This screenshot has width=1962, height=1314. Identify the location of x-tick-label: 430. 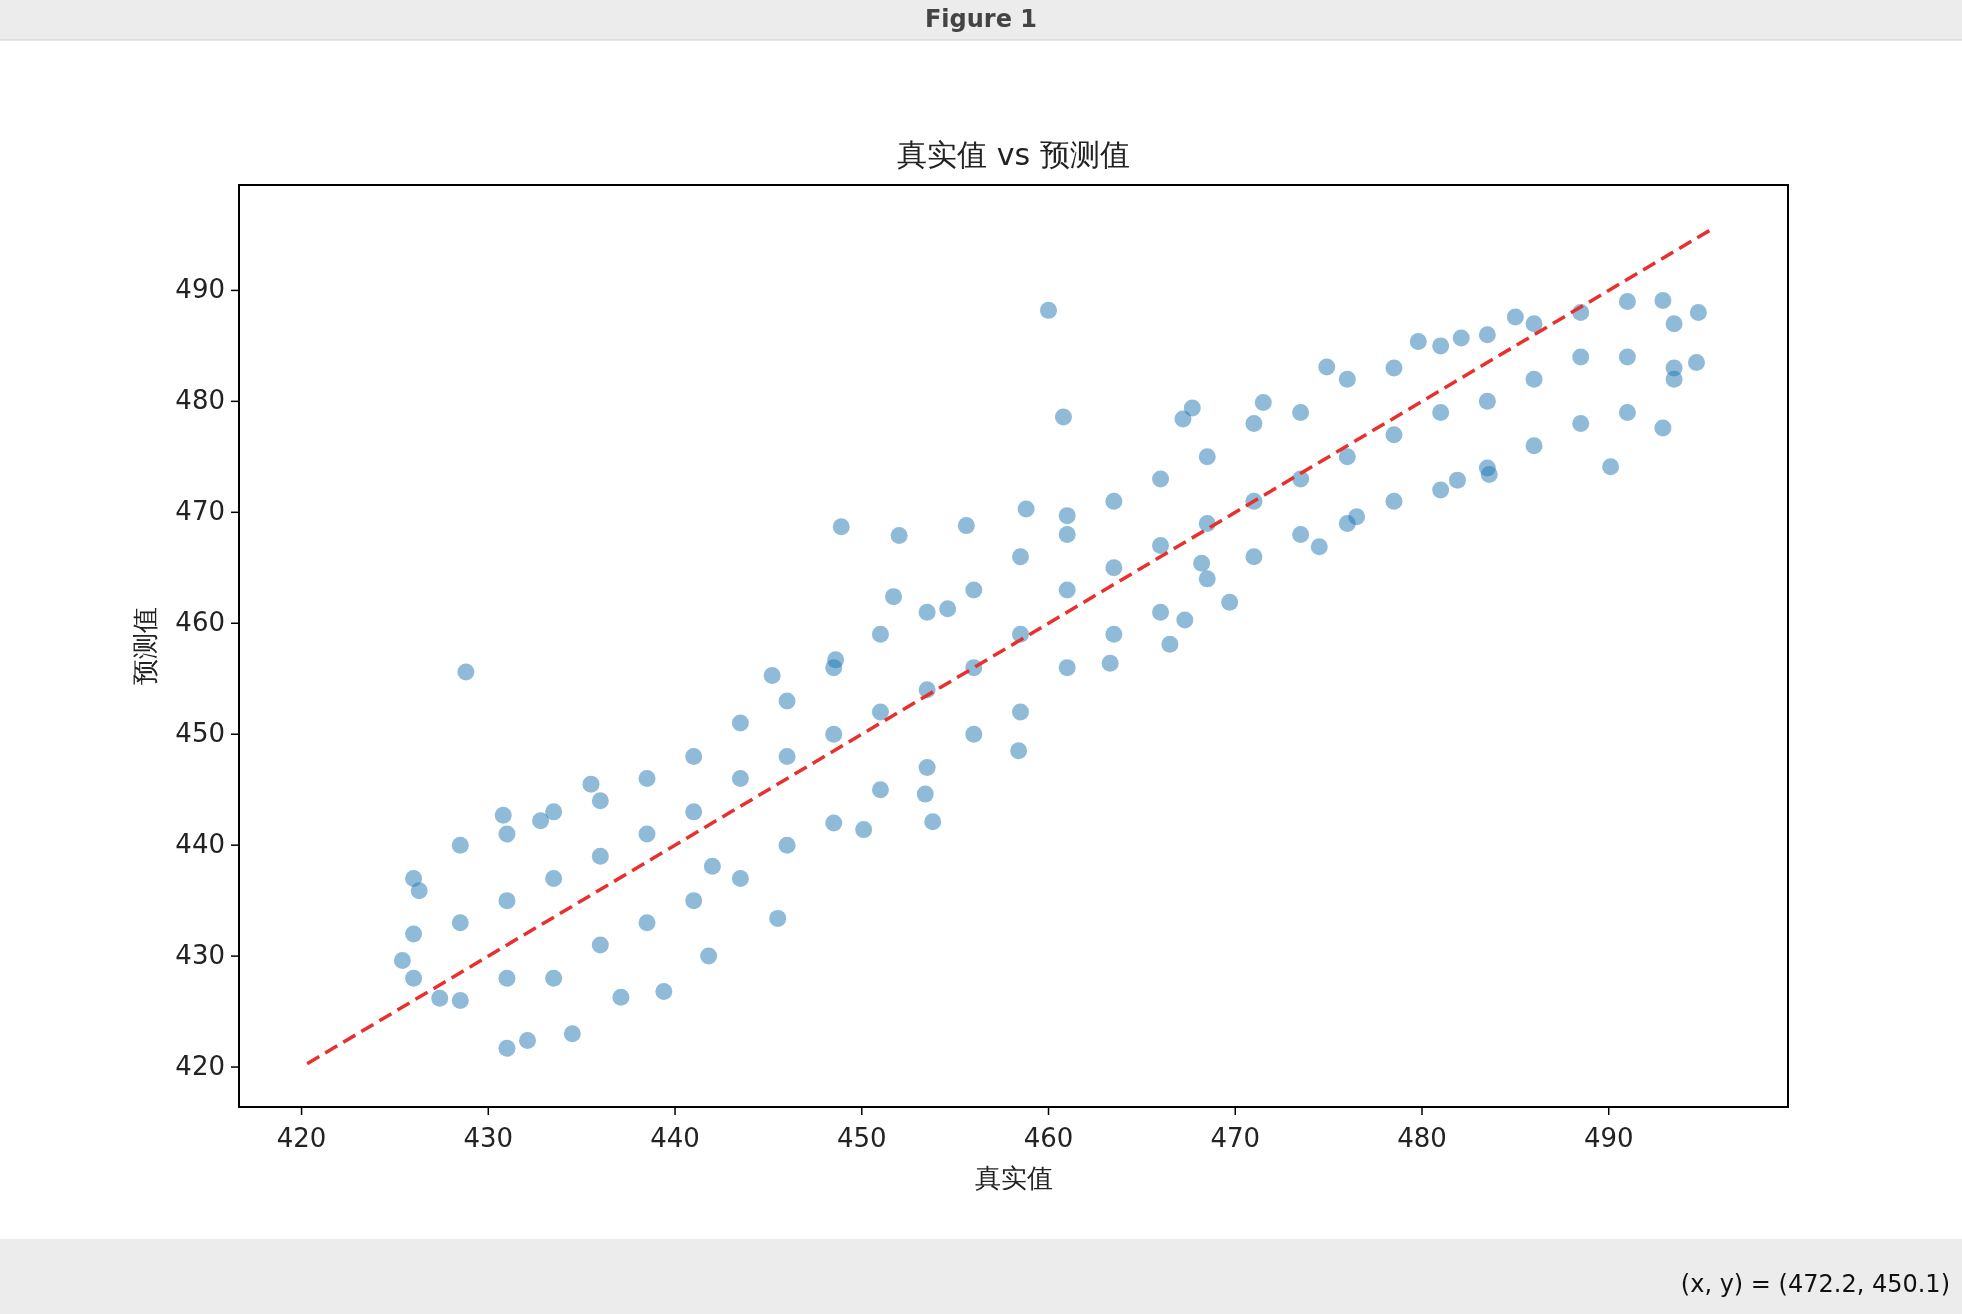
(488, 1138).